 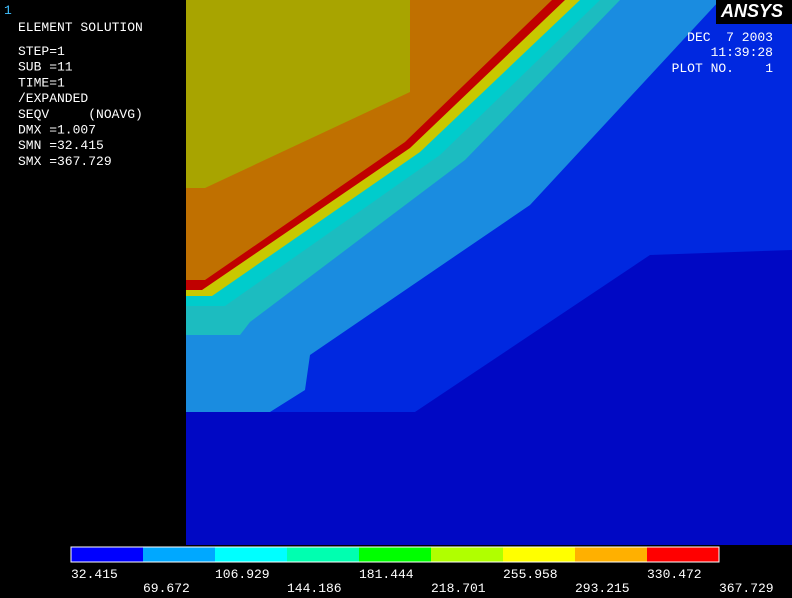 I want to click on logo: ANSYS, so click(x=751, y=11).